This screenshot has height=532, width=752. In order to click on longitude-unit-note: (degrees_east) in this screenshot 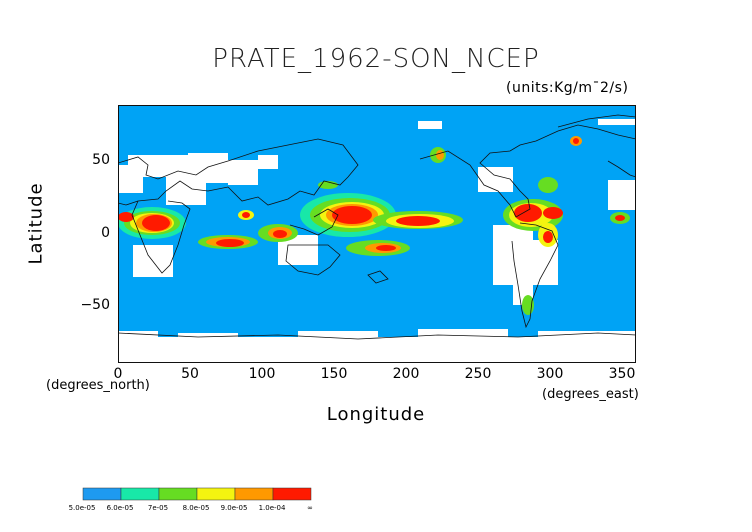, I will do `click(590, 394)`.